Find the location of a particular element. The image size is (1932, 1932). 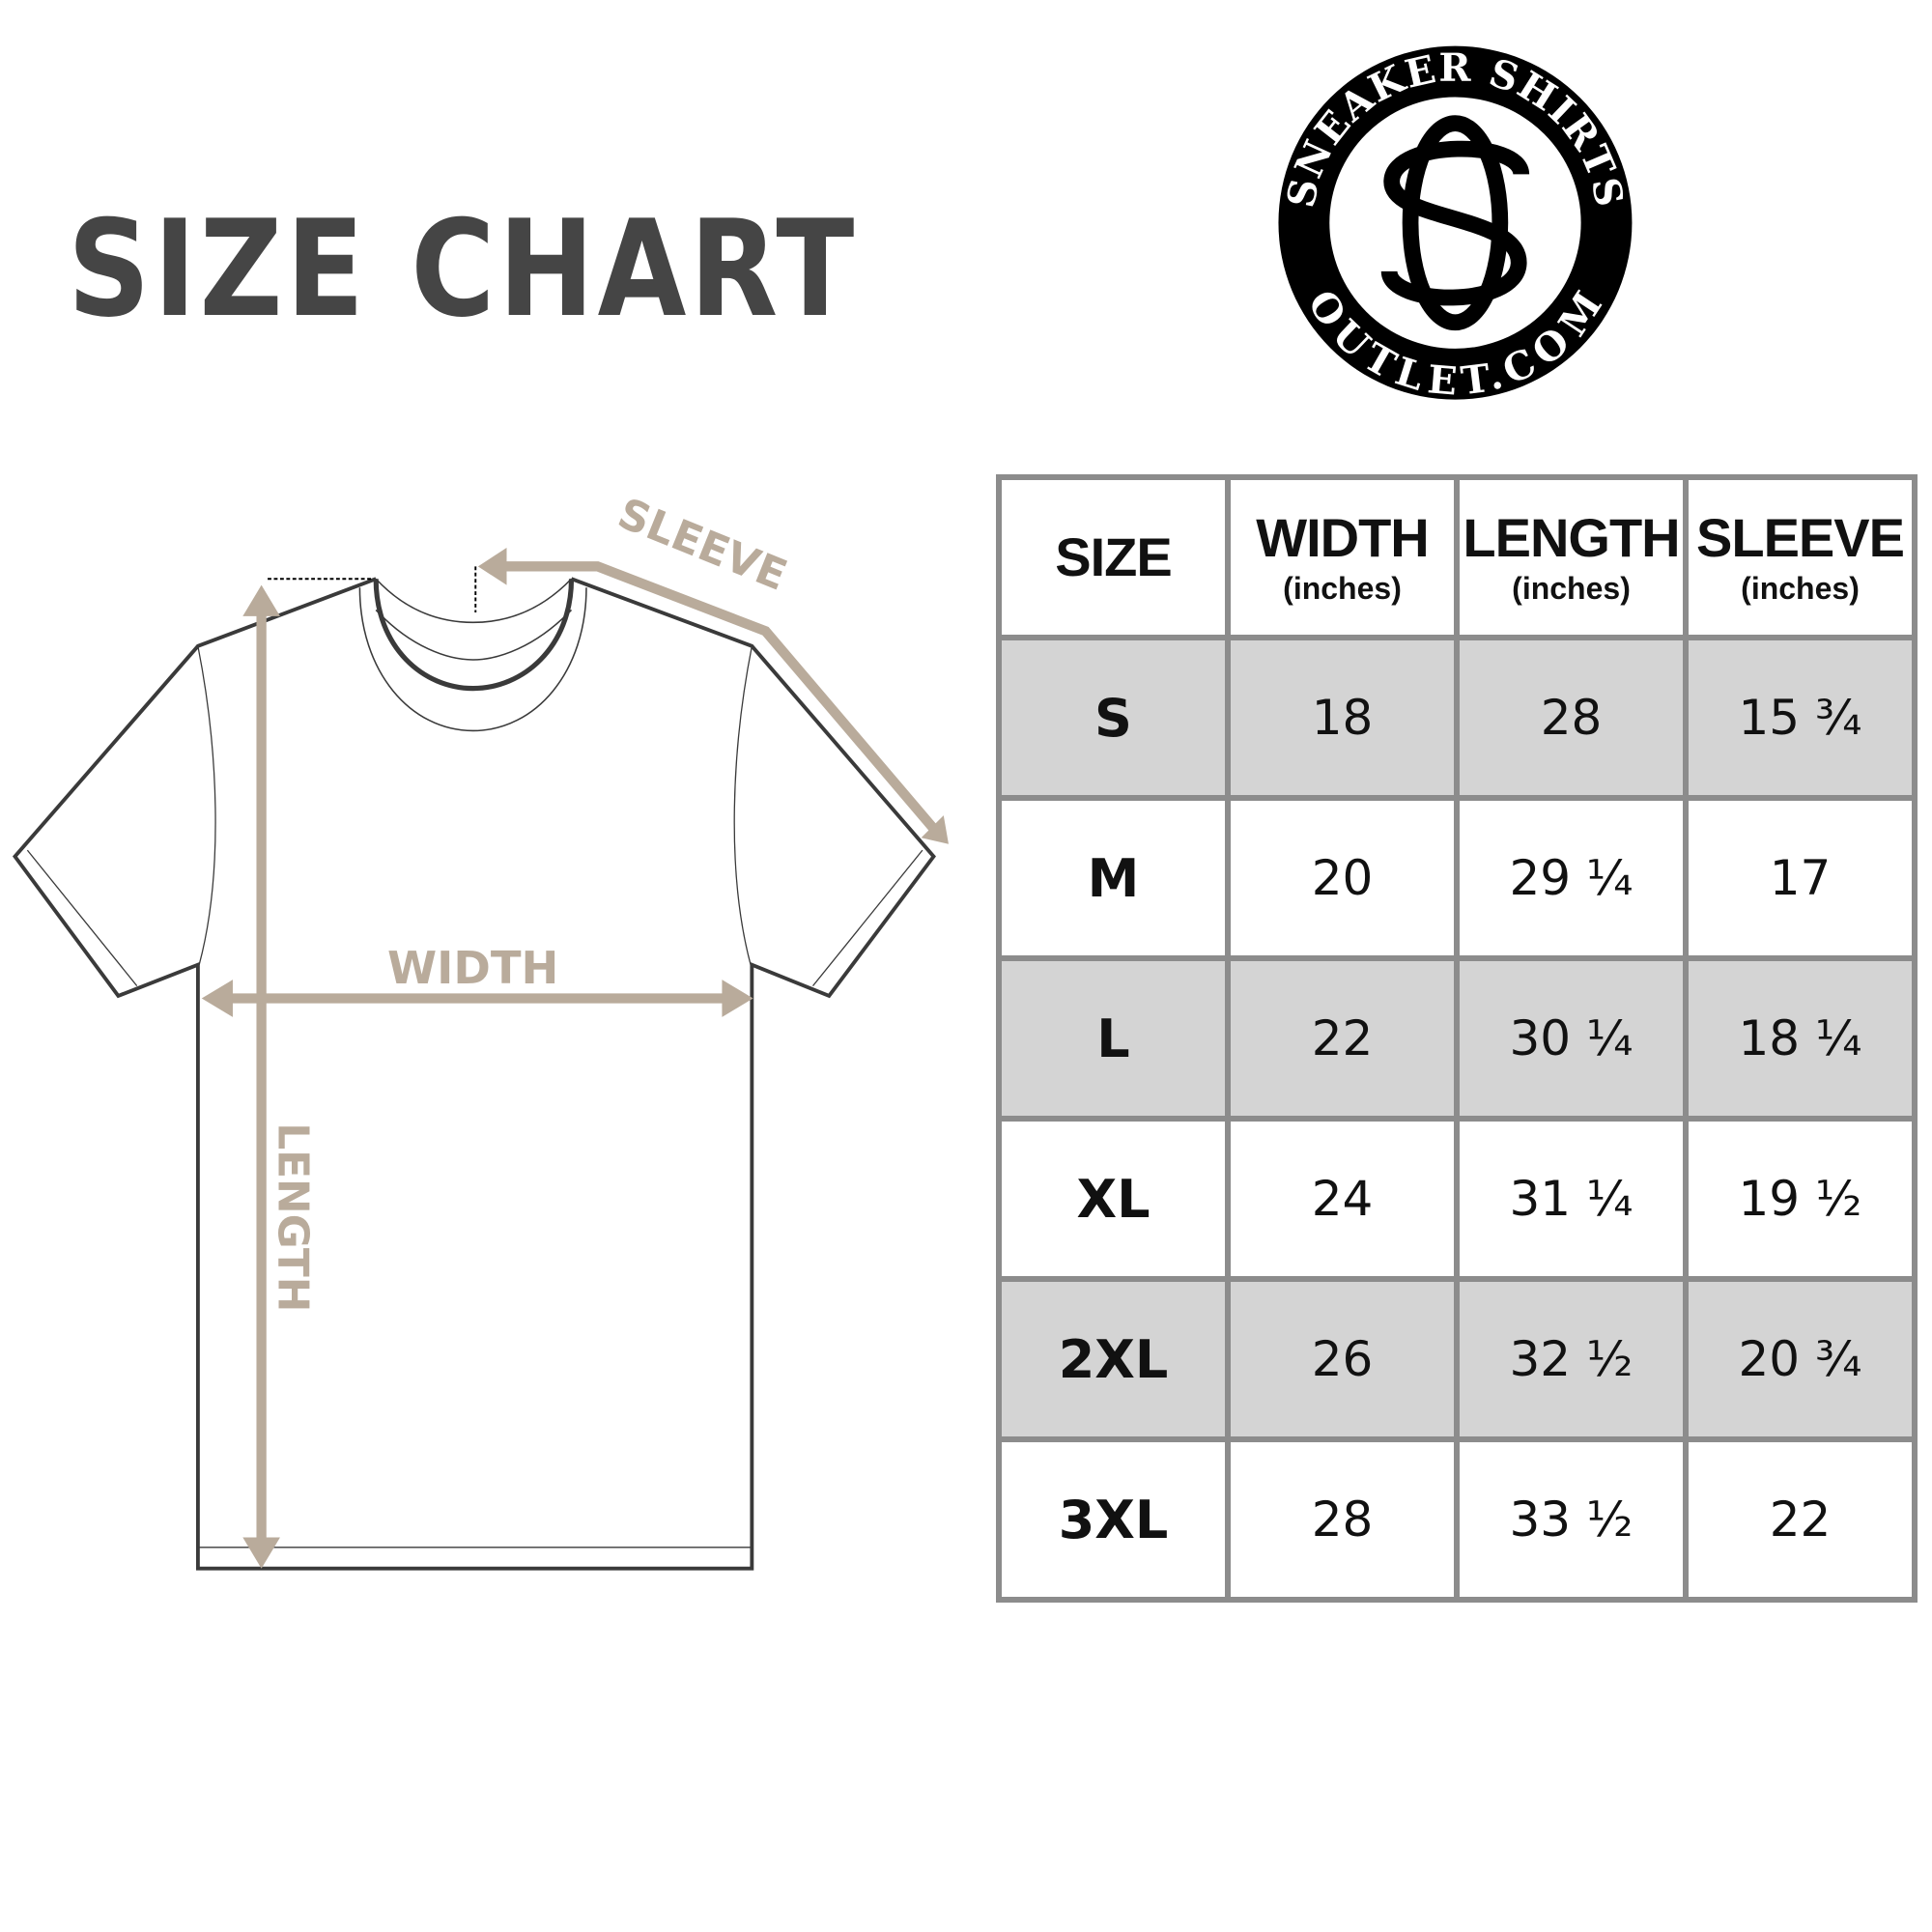

width-cell: 28 is located at coordinates (1342, 1519).